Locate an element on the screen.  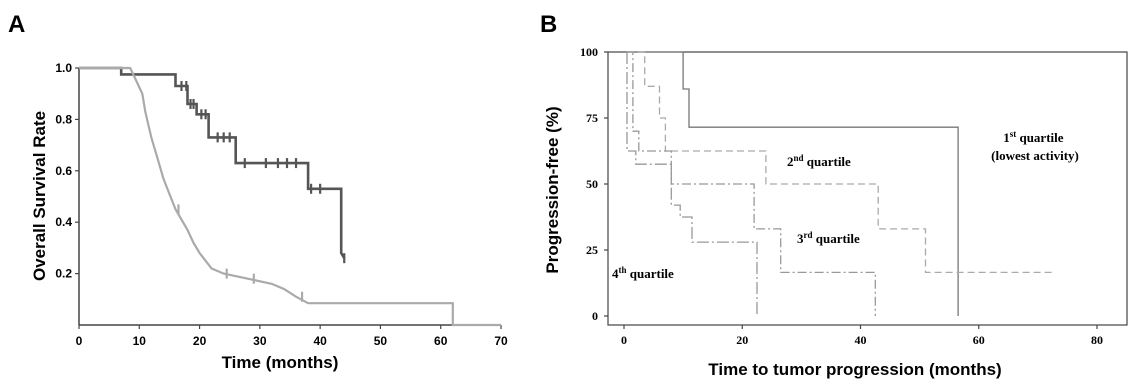
y-tick-label-b: 0 is located at coordinates (595, 316).